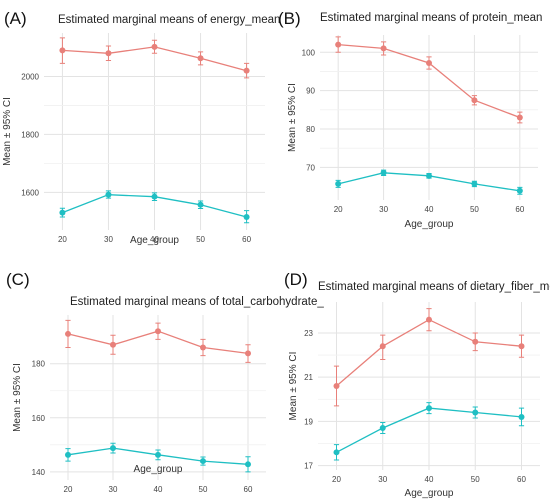  What do you see at coordinates (296, 279) in the screenshot?
I see `panel-tag: (D)` at bounding box center [296, 279].